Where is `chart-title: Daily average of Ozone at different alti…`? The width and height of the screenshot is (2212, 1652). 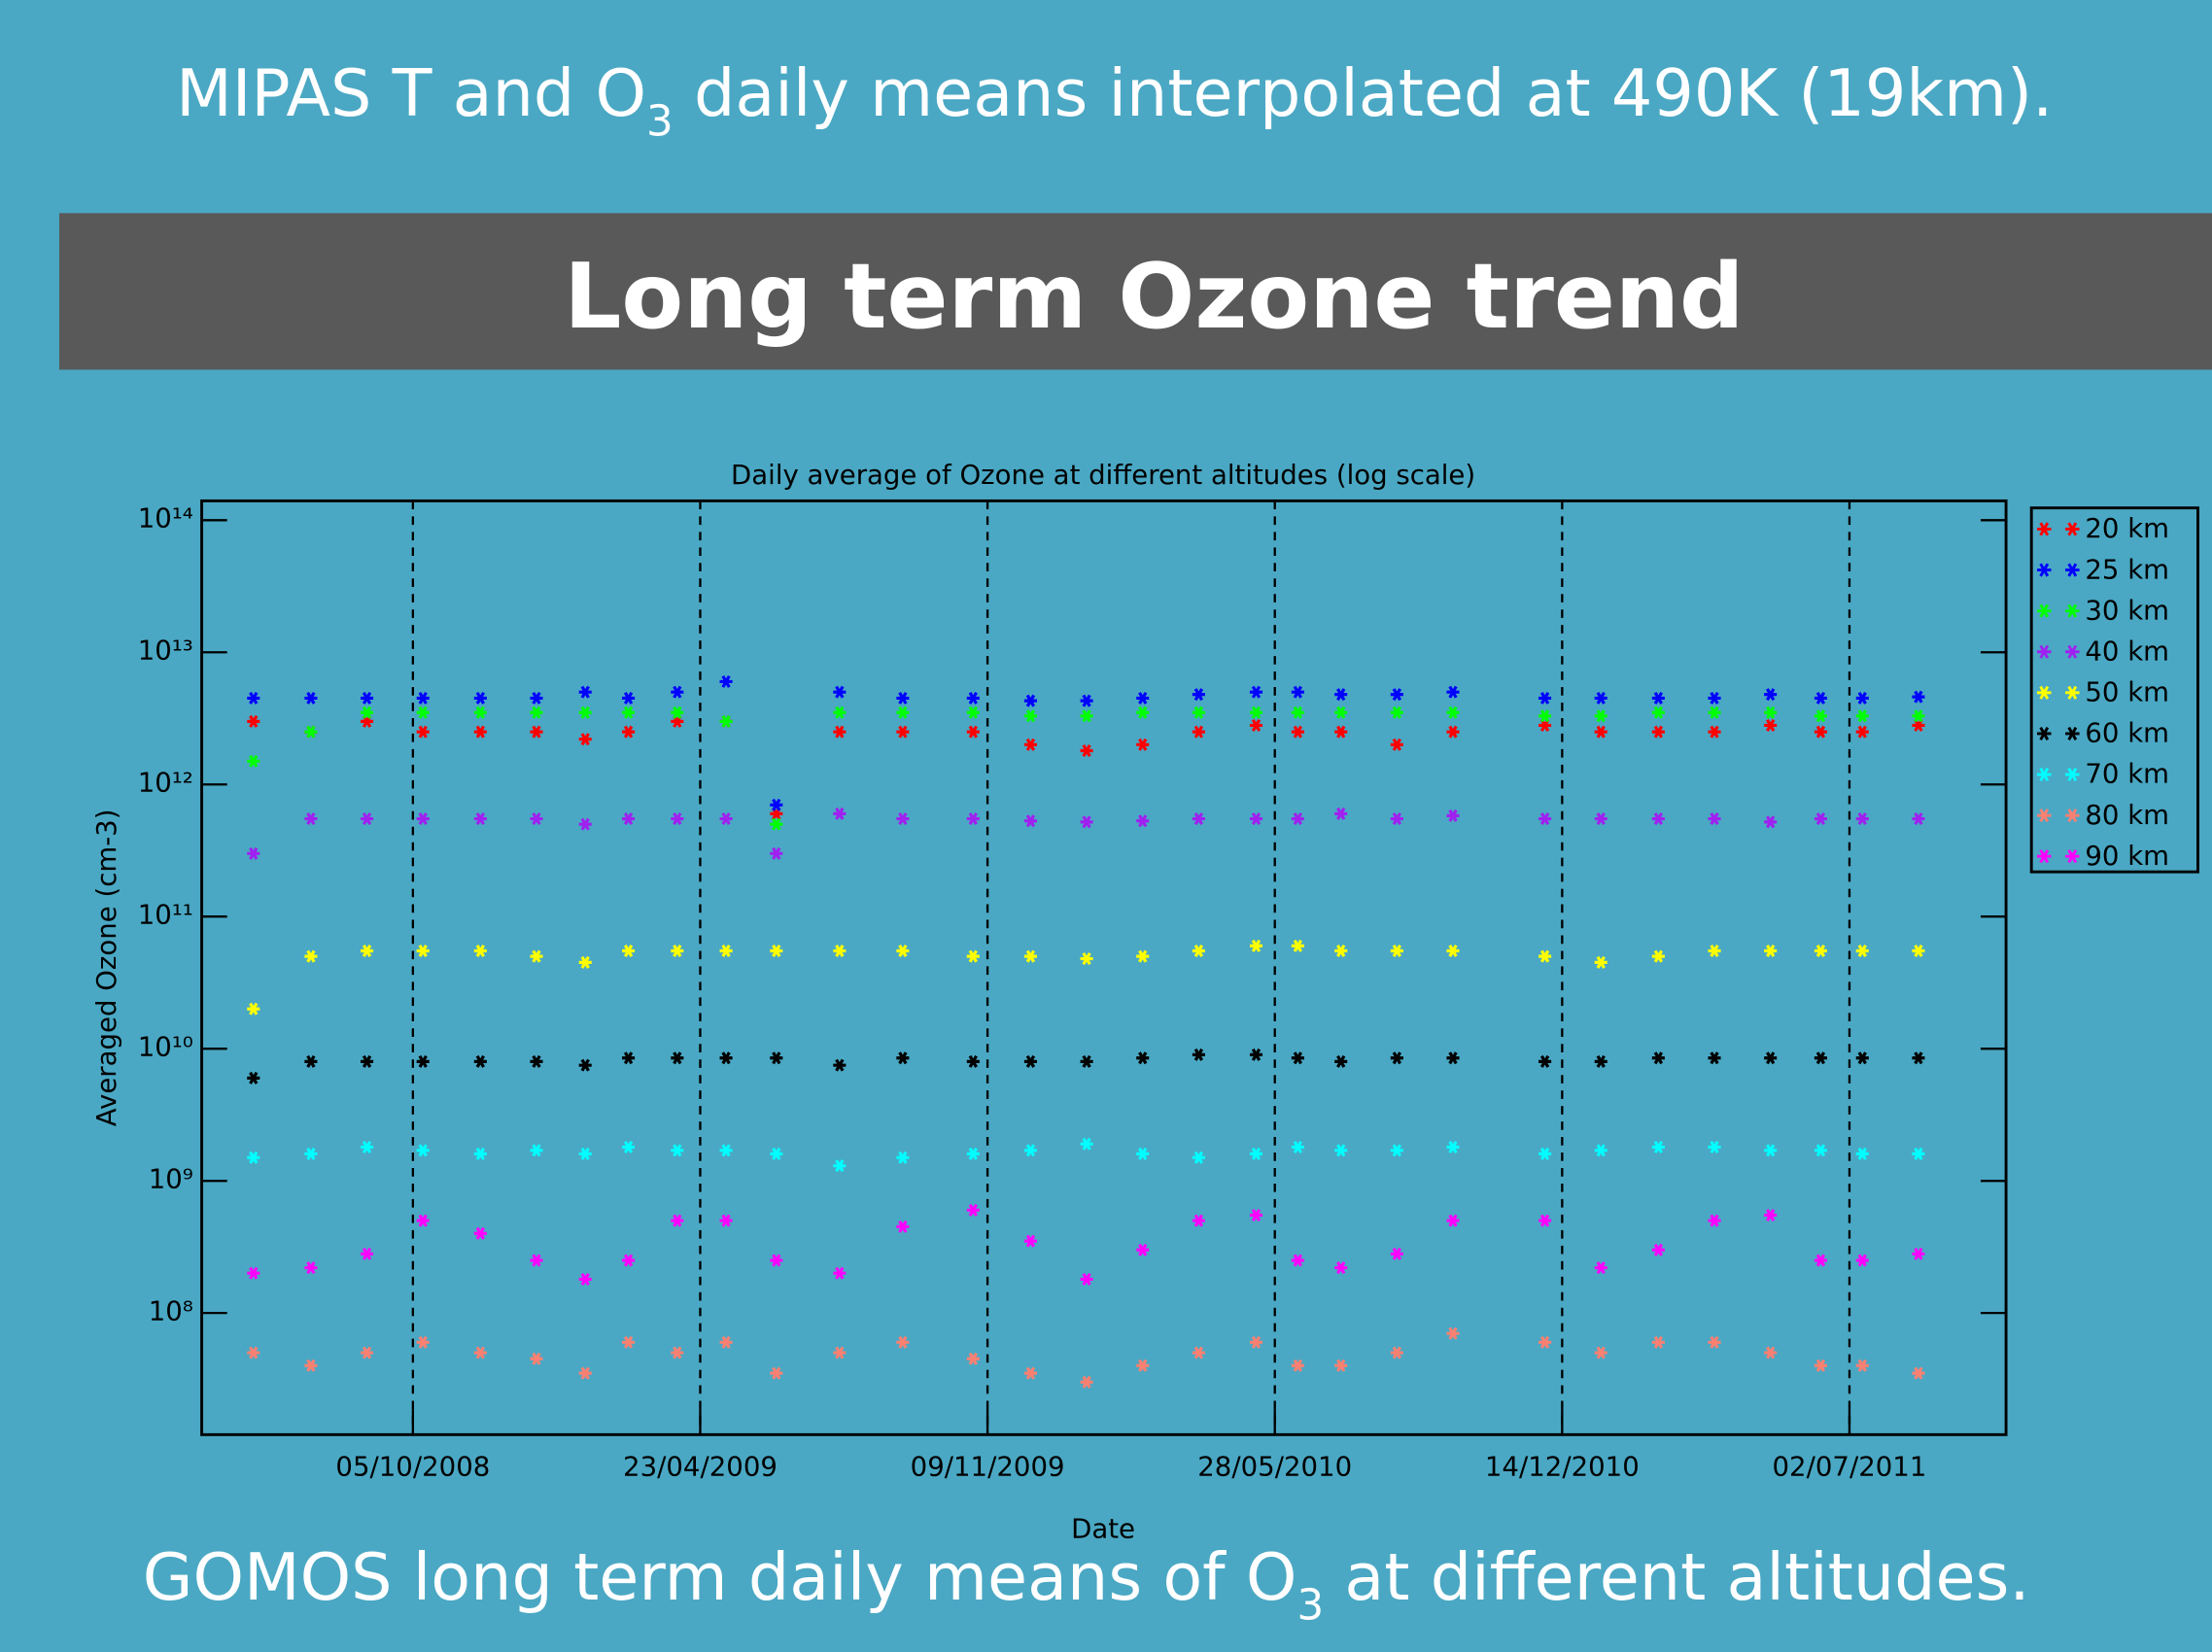
chart-title: Daily average of Ozone at different alti… is located at coordinates (1103, 475).